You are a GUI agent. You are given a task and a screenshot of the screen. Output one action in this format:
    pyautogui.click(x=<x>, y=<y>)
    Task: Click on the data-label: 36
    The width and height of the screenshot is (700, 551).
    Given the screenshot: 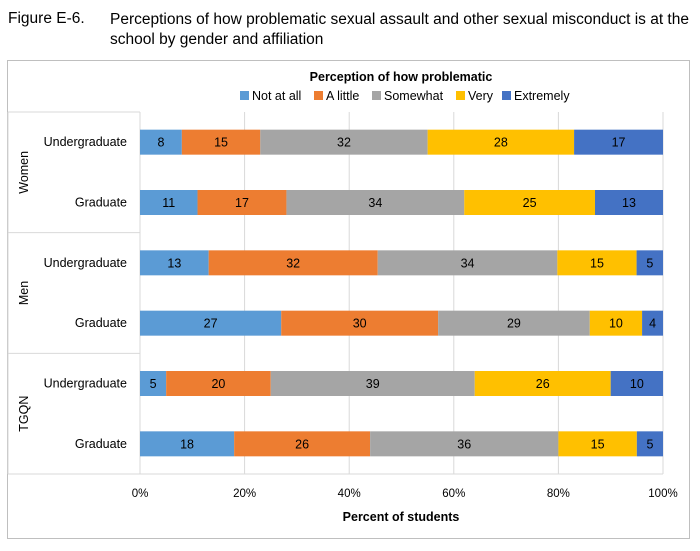 What is the action you would take?
    pyautogui.click(x=464, y=444)
    